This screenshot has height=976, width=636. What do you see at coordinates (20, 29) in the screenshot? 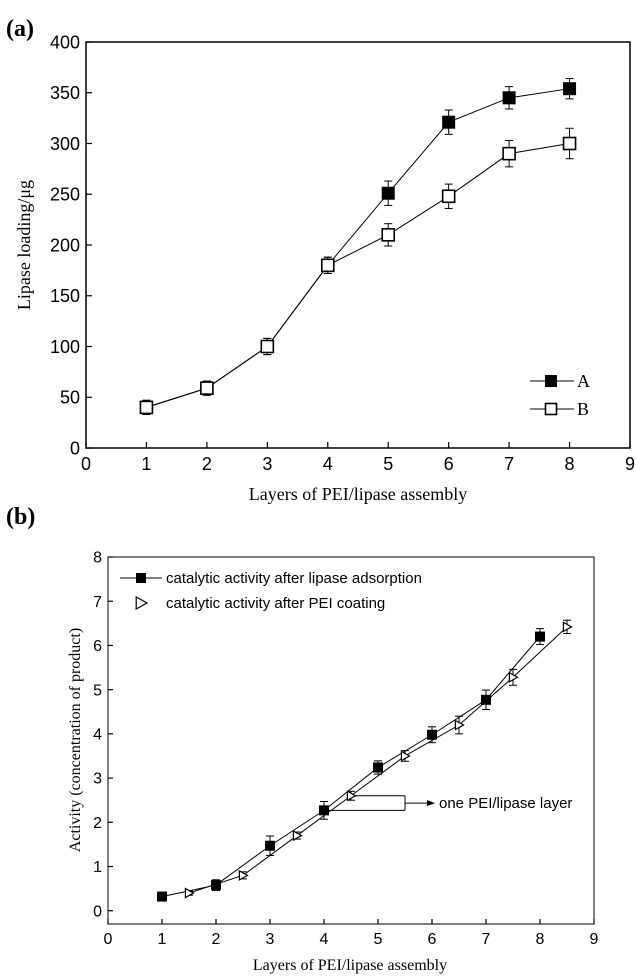
I see `panel-a-label: (a)` at bounding box center [20, 29].